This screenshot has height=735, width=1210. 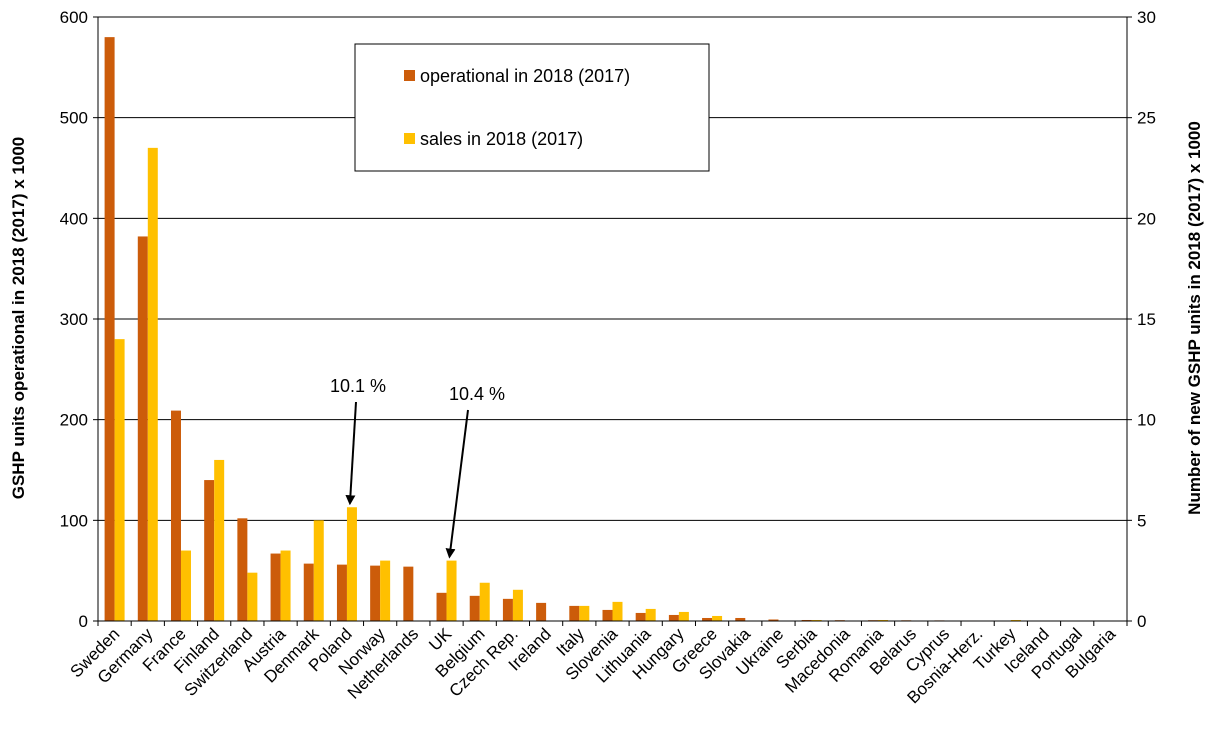 What do you see at coordinates (74, 319) in the screenshot?
I see `y-tick-label: 300` at bounding box center [74, 319].